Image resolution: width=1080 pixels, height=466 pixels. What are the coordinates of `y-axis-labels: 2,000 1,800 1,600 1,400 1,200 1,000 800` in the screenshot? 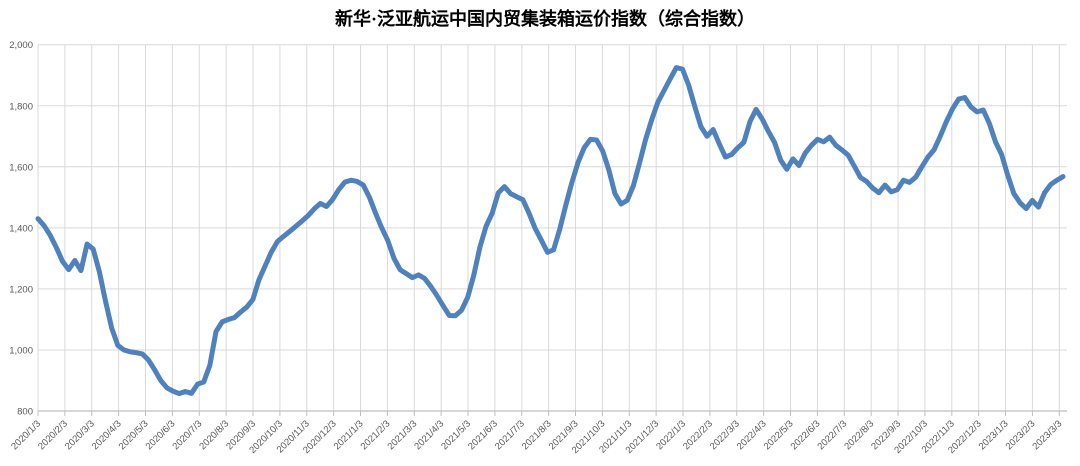 It's located at (21, 228).